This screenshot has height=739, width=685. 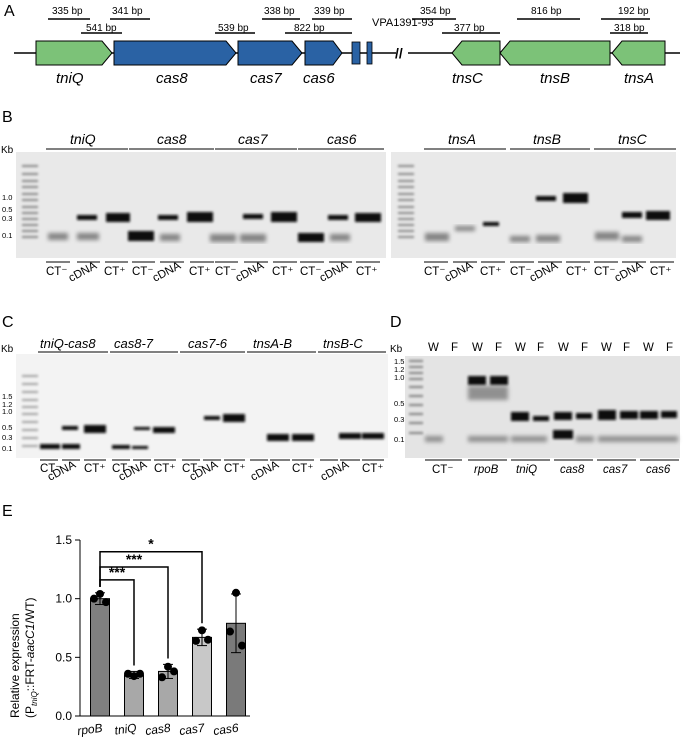 I want to click on gel-image-d, so click(x=542, y=407).